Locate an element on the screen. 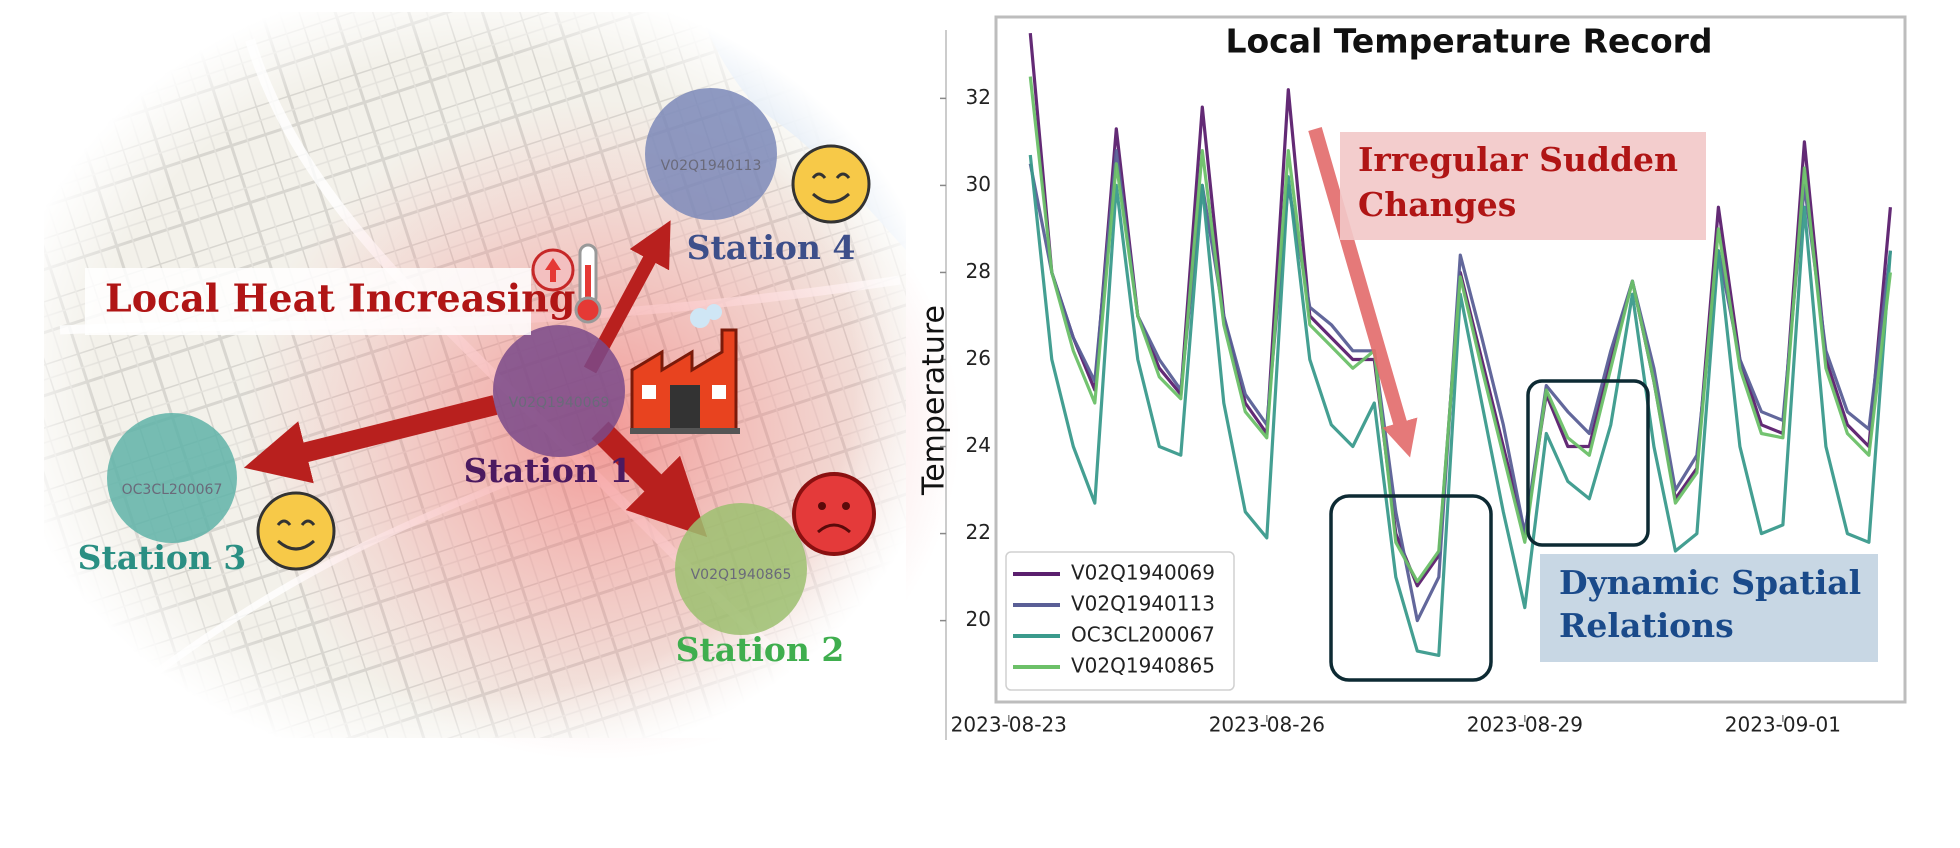 The width and height of the screenshot is (1960, 848). station-label: Station 1 is located at coordinates (548, 470).